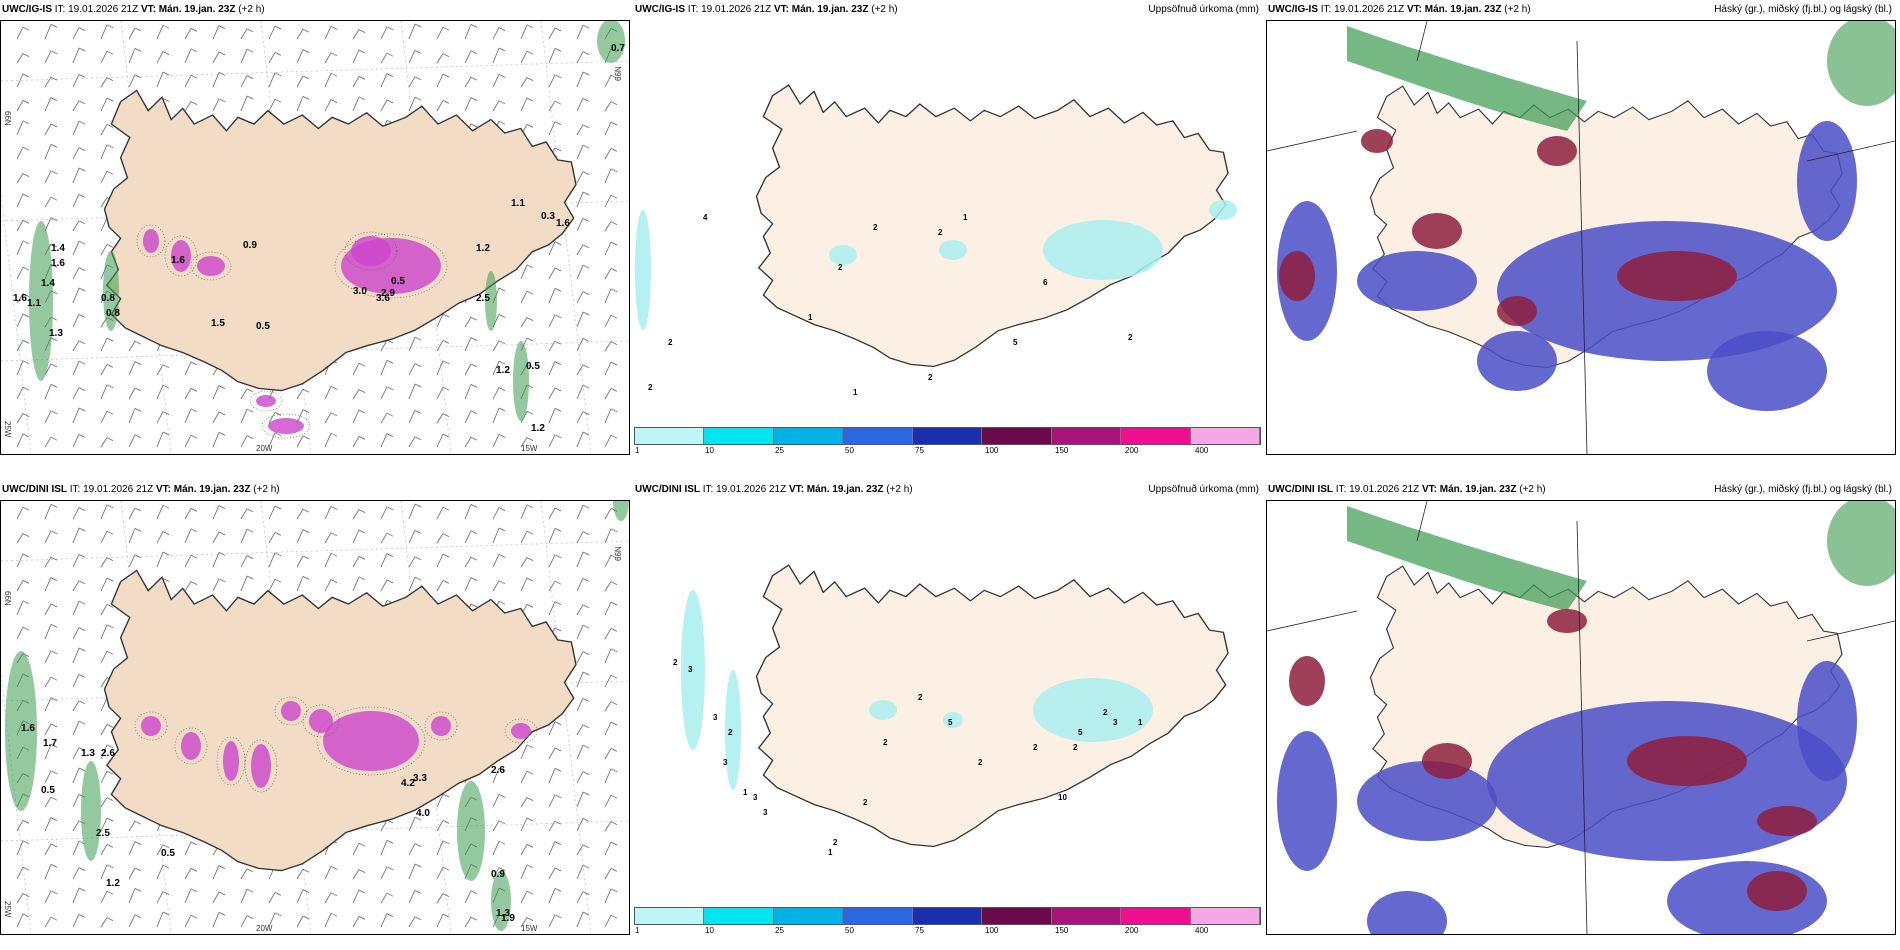 Image resolution: width=1900 pixels, height=950 pixels. Describe the element at coordinates (360, 291) in the screenshot. I see `precip-value-label: 3.0` at that location.